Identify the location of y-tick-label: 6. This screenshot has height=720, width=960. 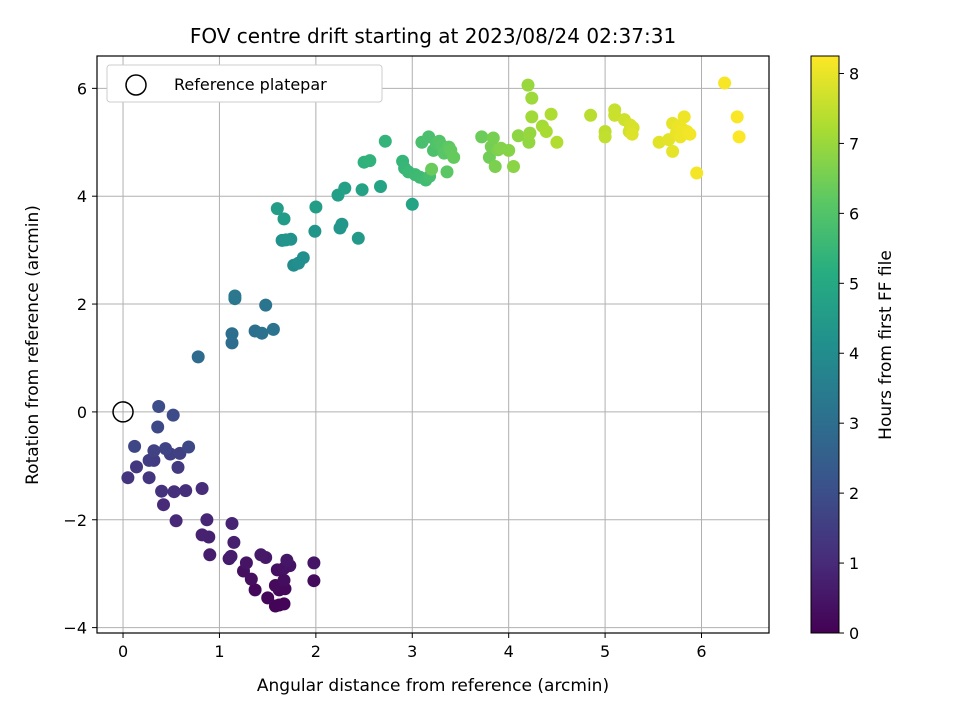
(82, 88).